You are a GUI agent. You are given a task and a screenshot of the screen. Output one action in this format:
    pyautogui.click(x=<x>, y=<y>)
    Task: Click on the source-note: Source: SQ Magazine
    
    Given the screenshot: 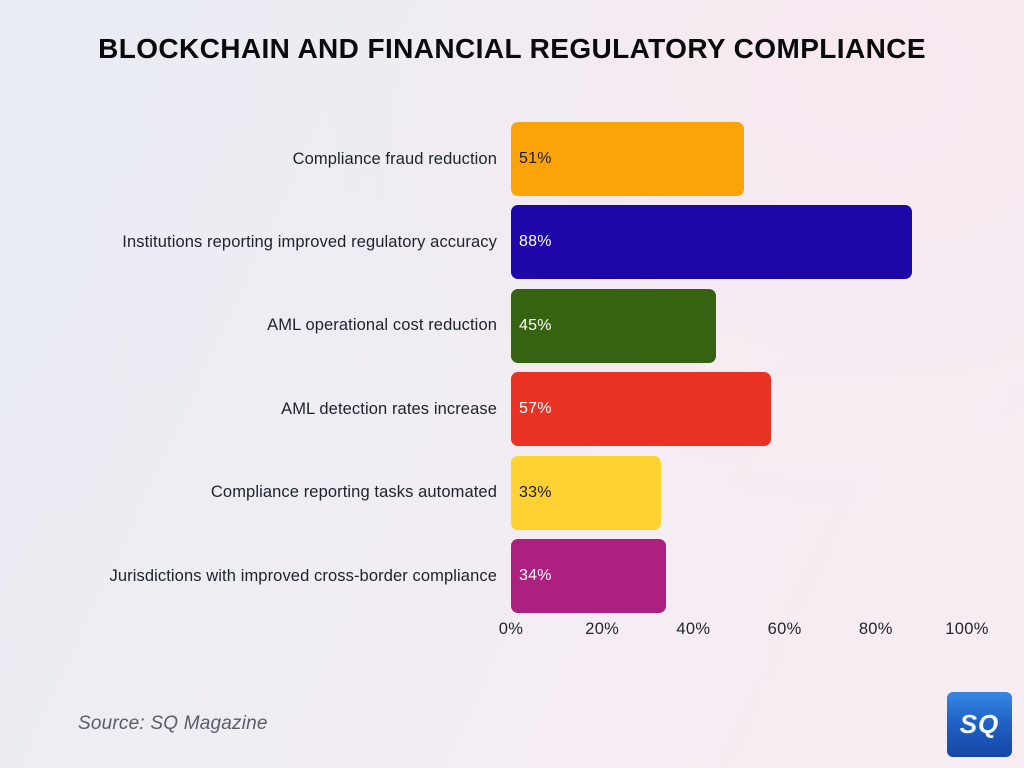 What is the action you would take?
    pyautogui.click(x=173, y=723)
    